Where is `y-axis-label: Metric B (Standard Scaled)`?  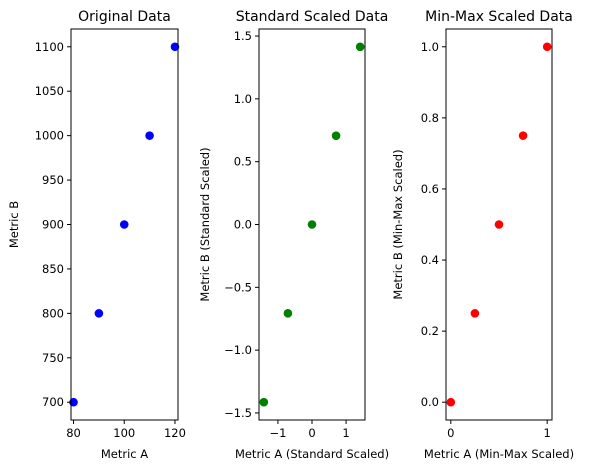
y-axis-label: Metric B (Standard Scaled) is located at coordinates (205, 224).